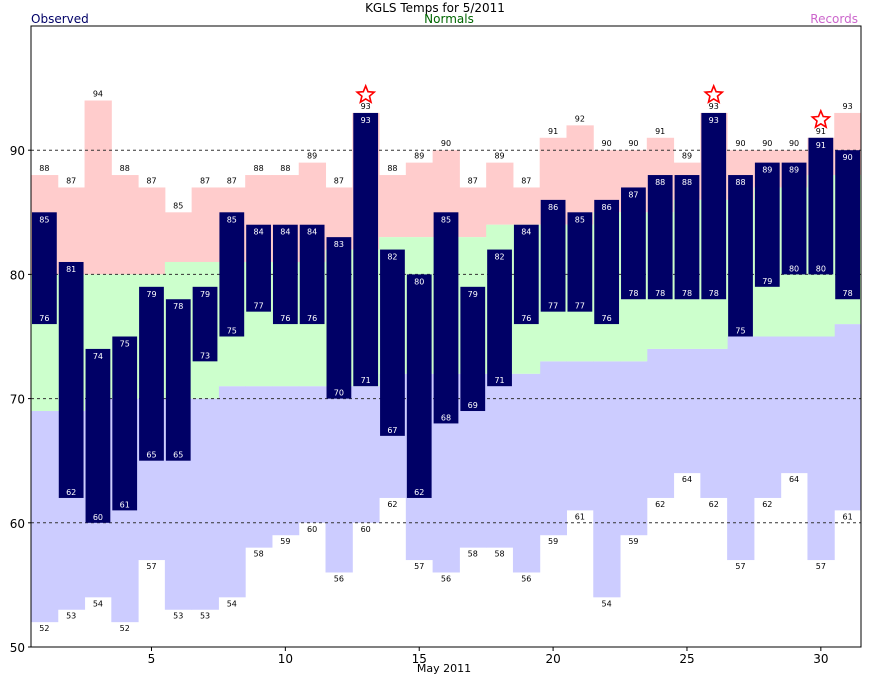 This screenshot has width=870, height=676. What do you see at coordinates (98, 356) in the screenshot?
I see `observed-high-label: 74` at bounding box center [98, 356].